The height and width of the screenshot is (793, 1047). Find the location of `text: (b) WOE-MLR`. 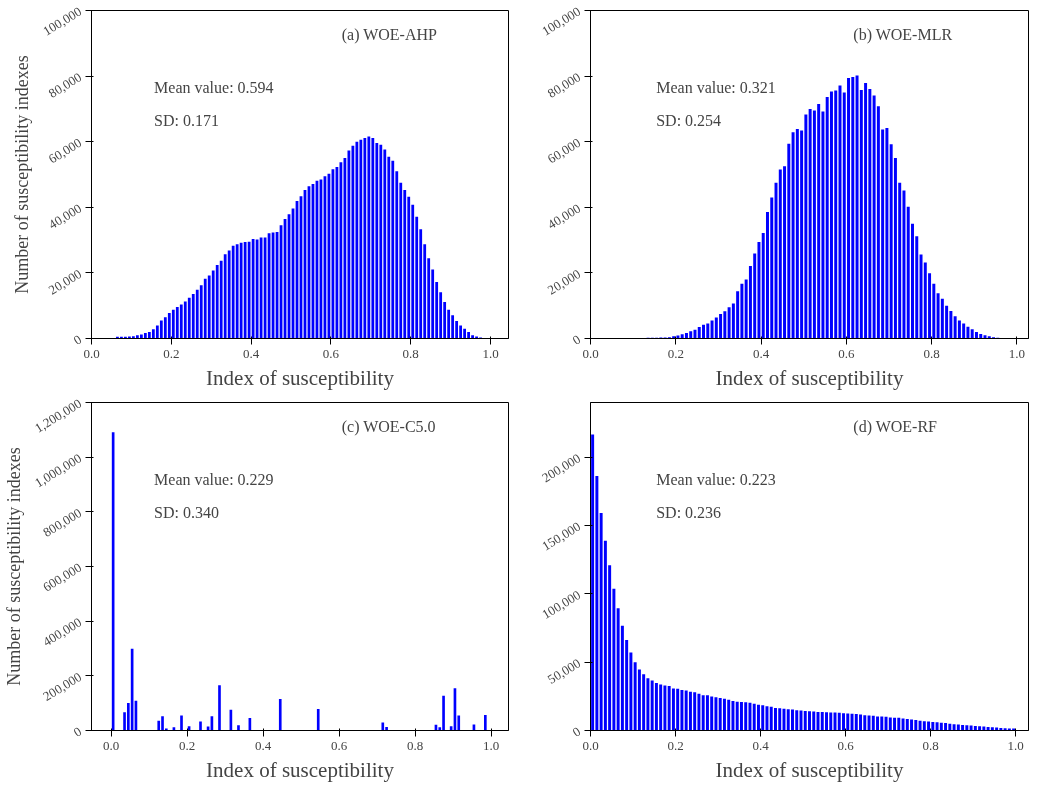

text: (b) WOE-MLR is located at coordinates (903, 35).